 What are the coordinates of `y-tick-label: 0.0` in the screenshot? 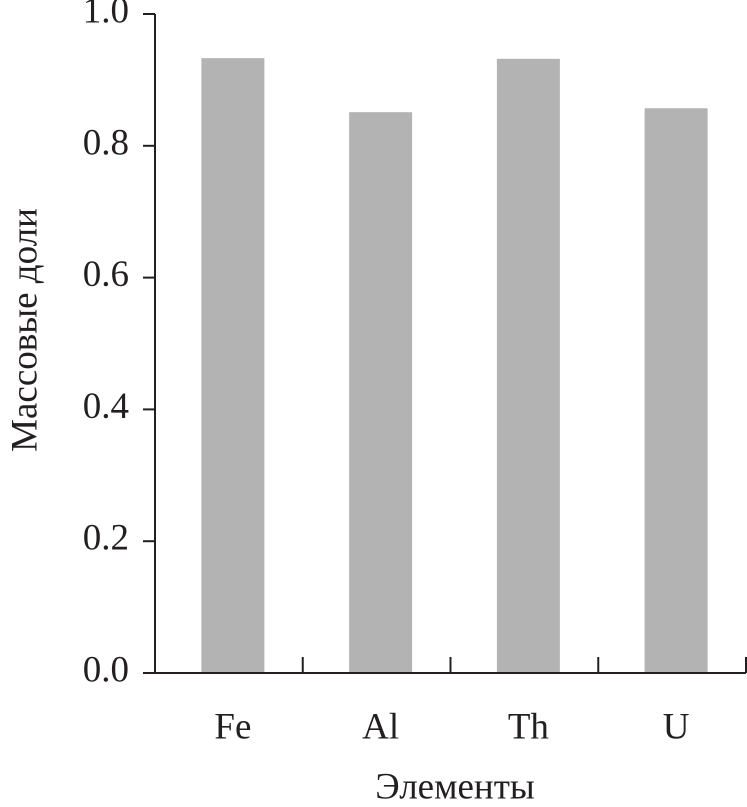 It's located at (106, 669).